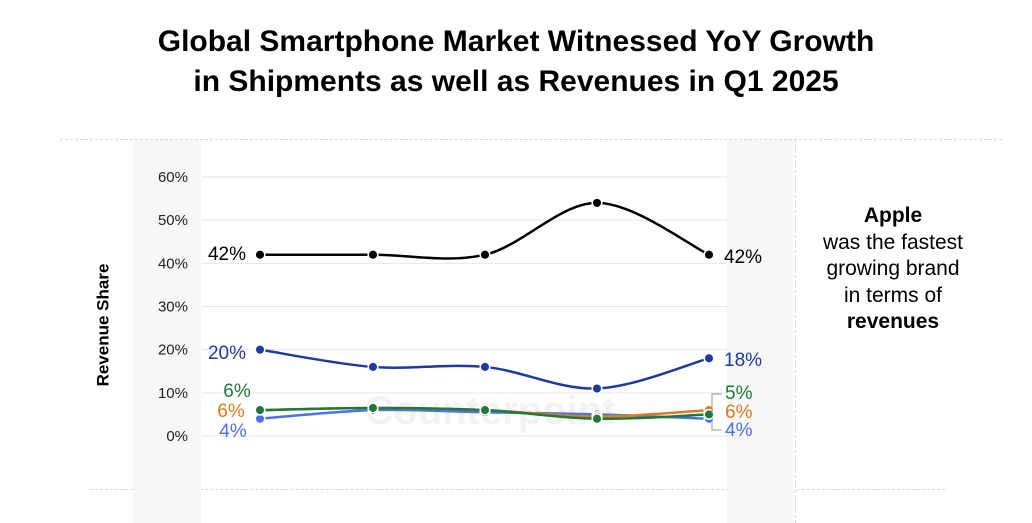  What do you see at coordinates (893, 215) in the screenshot?
I see `side-note-brand: Apple` at bounding box center [893, 215].